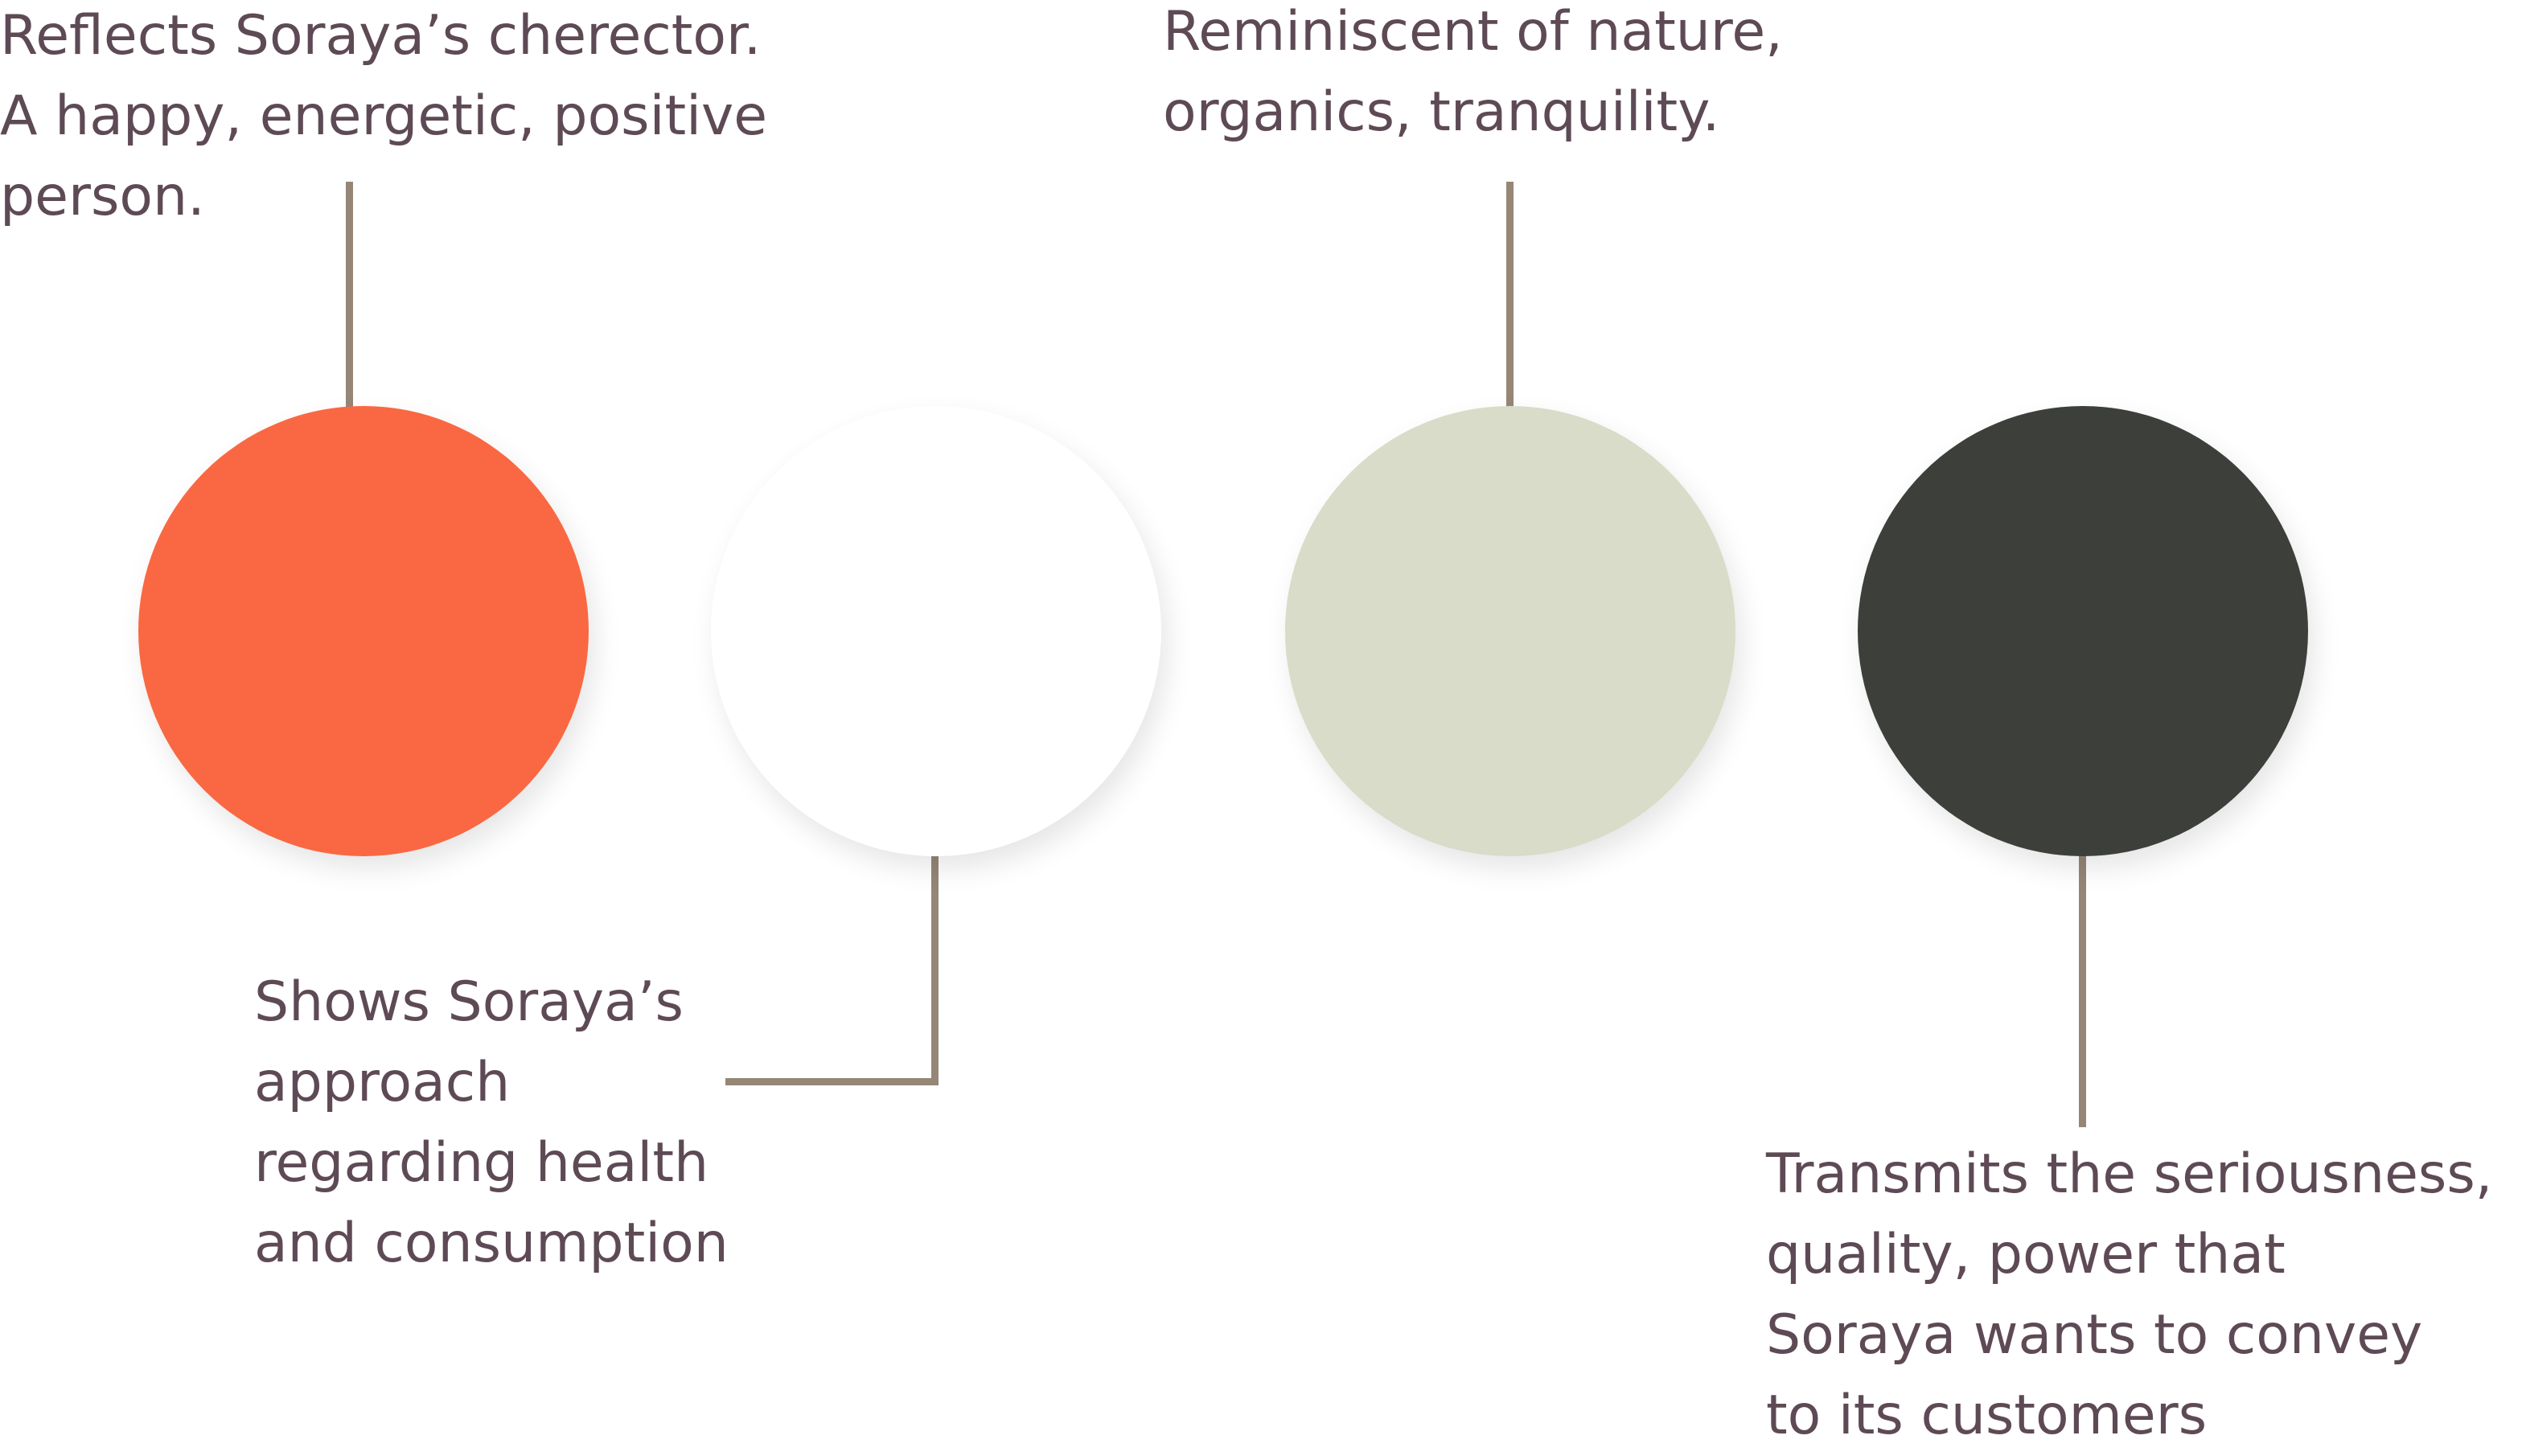 This screenshot has height=1456, width=2526. What do you see at coordinates (1510, 631) in the screenshot?
I see `sage-swatch` at bounding box center [1510, 631].